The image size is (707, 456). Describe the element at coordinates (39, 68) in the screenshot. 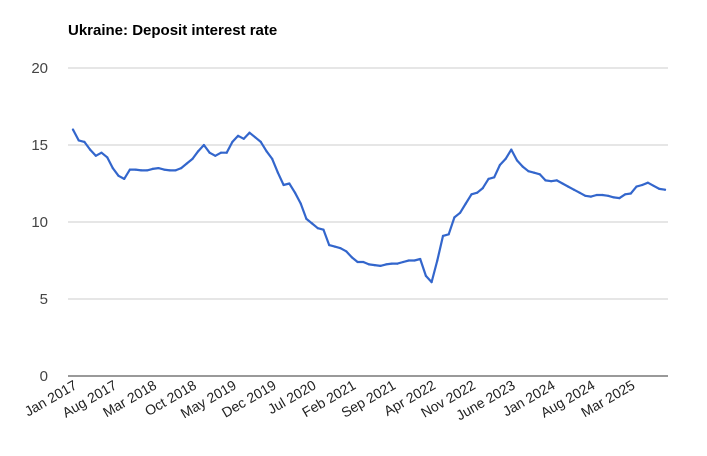

I see `y-tick-label: 20` at that location.